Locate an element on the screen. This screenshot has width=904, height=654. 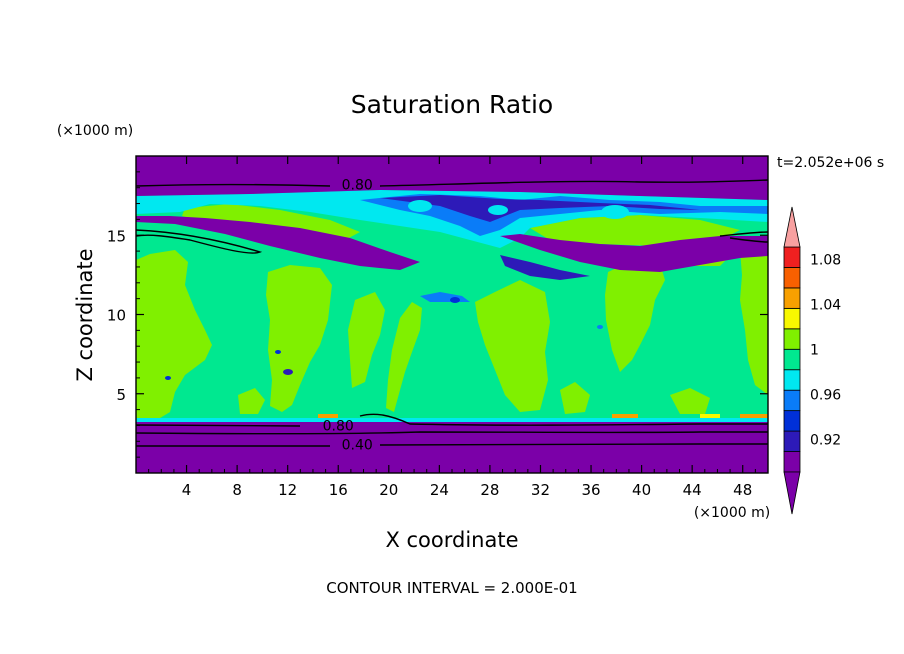
purple-bottom is located at coordinates (452, 447).